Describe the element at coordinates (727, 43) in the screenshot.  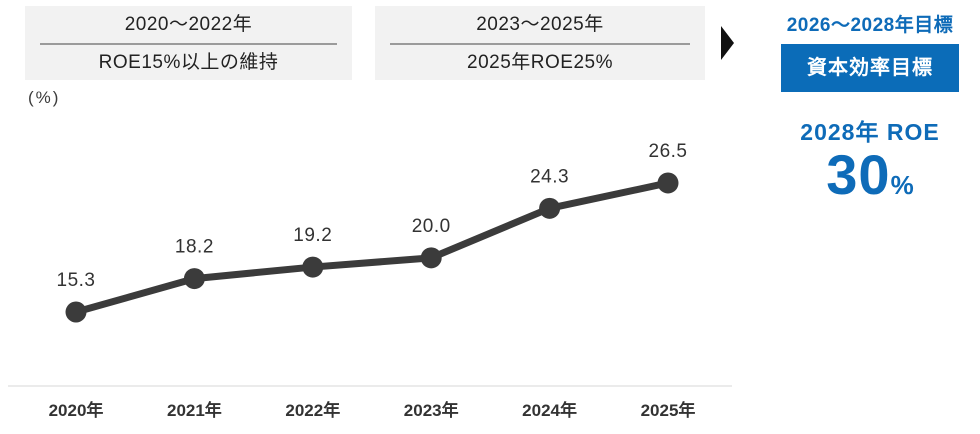
I see `arrow-right-icon` at that location.